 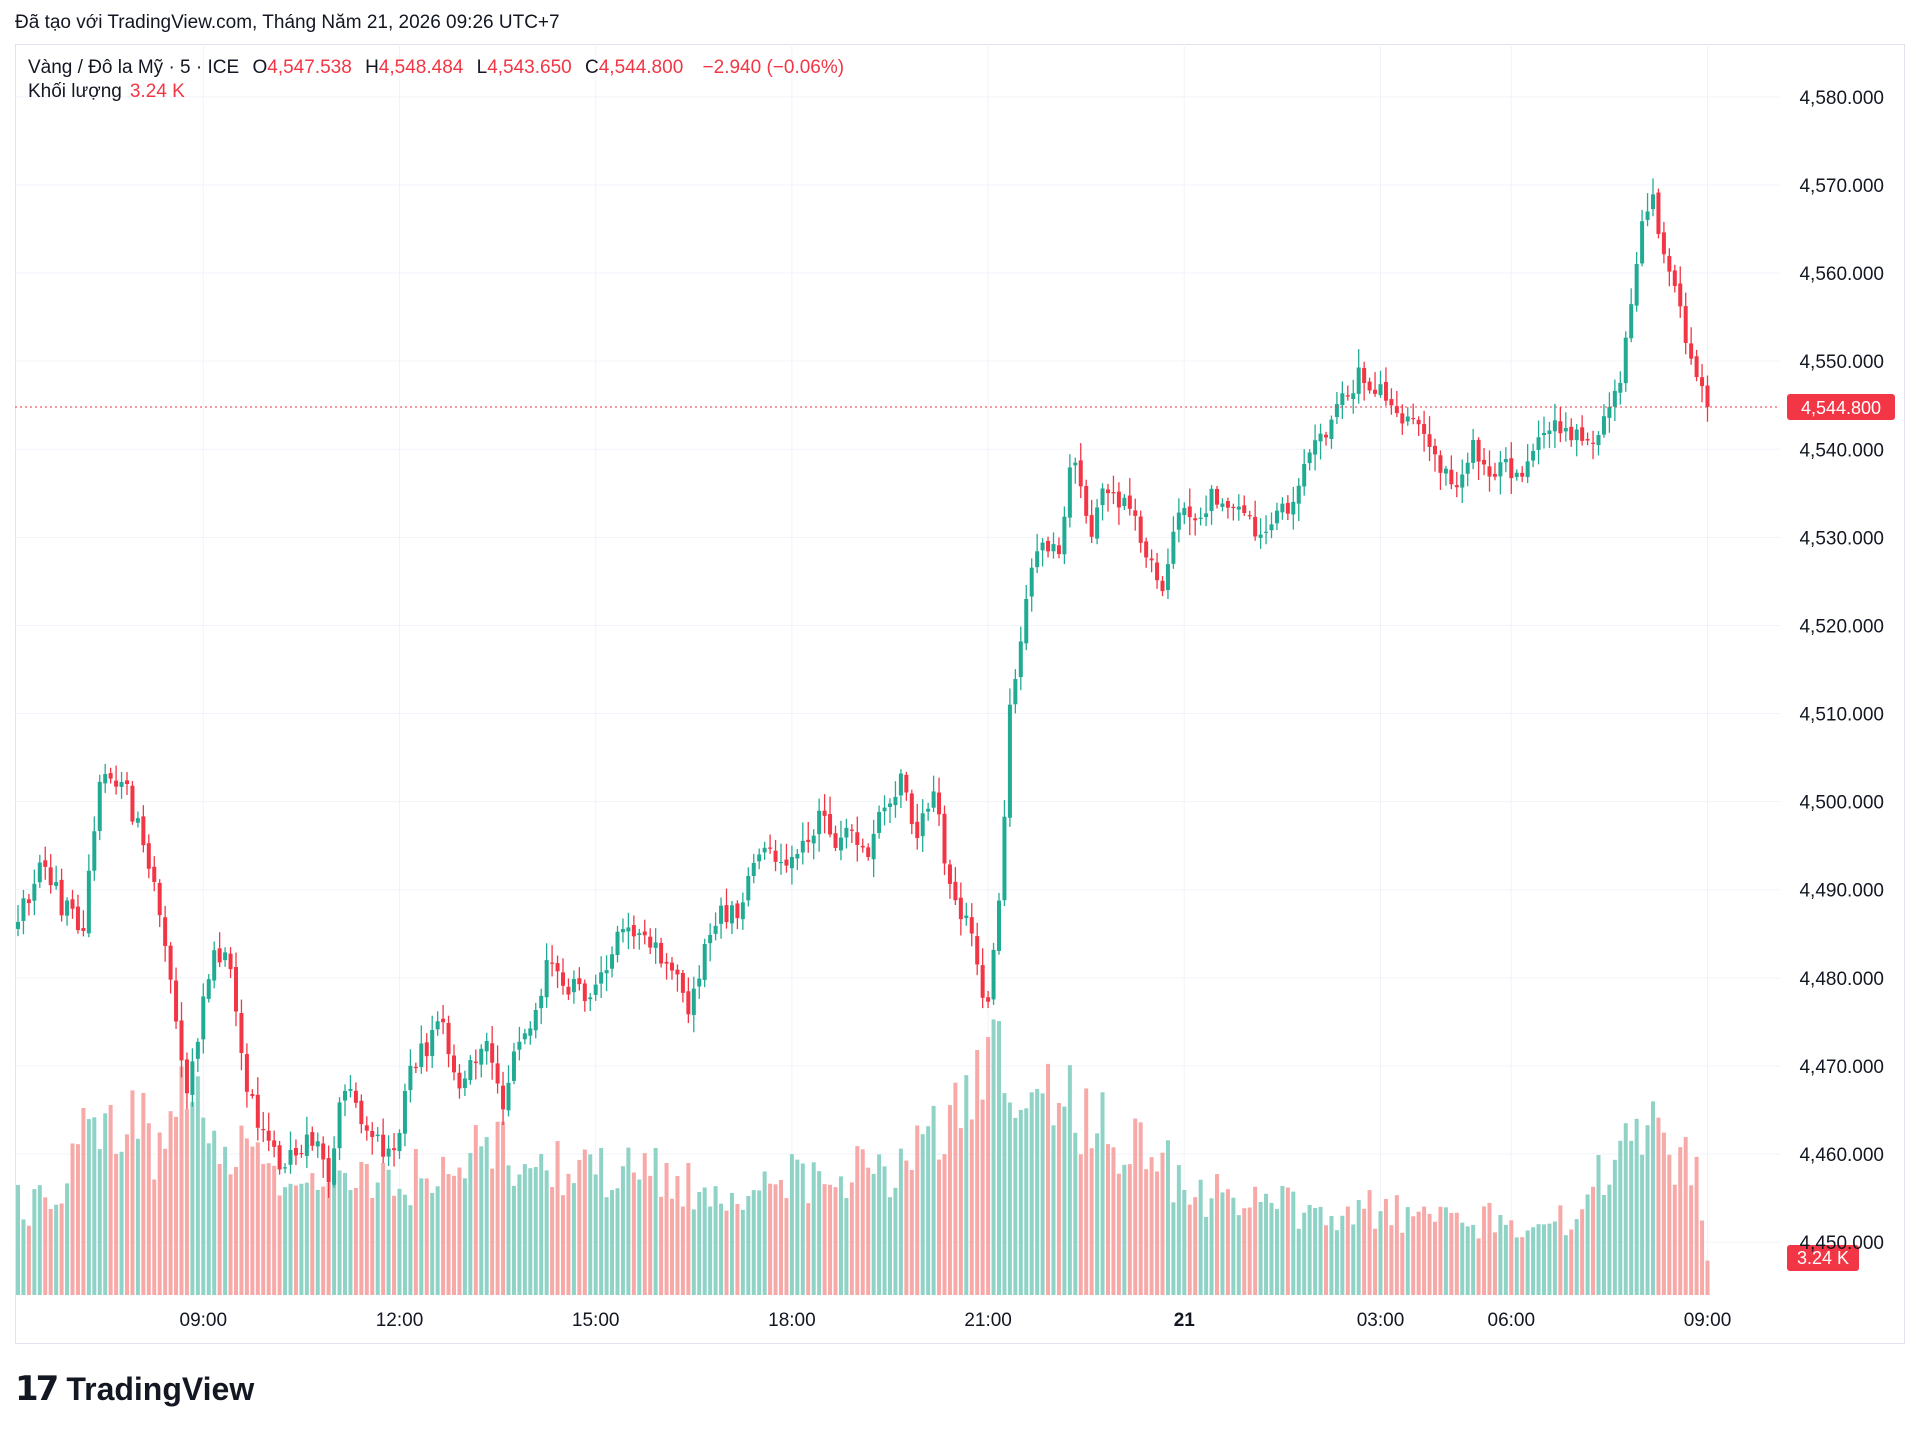 What do you see at coordinates (1841, 274) in the screenshot?
I see `price-tick-label: 4,560.000` at bounding box center [1841, 274].